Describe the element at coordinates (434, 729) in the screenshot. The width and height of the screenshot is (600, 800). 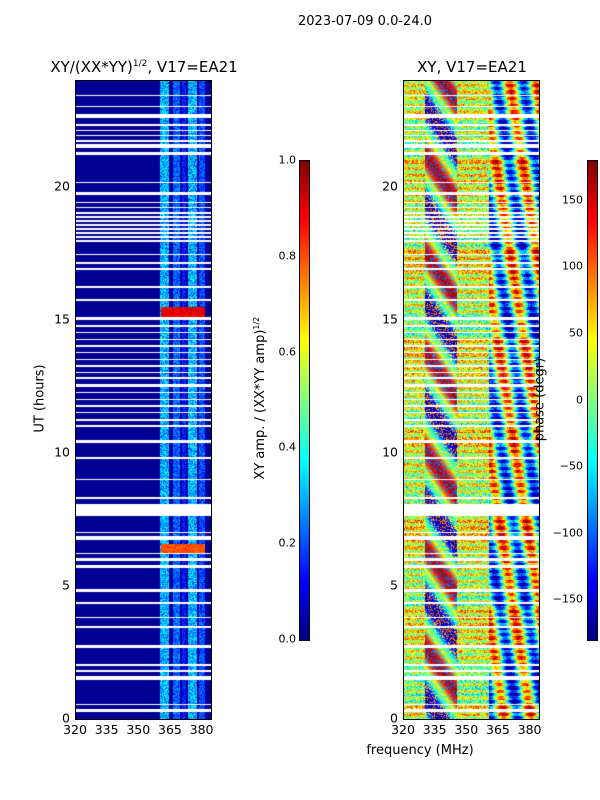
I see `right-xtick-label: 335` at that location.